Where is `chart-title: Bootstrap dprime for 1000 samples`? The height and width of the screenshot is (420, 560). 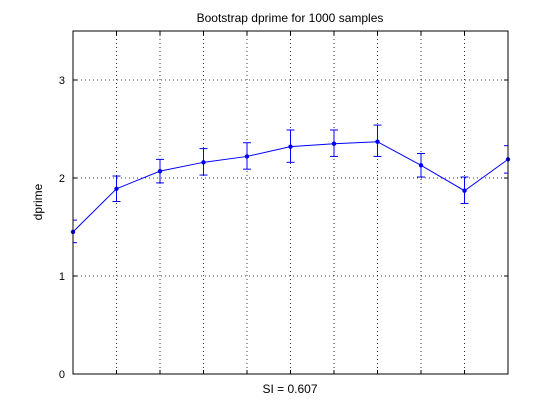
chart-title: Bootstrap dprime for 1000 samples is located at coordinates (290, 18).